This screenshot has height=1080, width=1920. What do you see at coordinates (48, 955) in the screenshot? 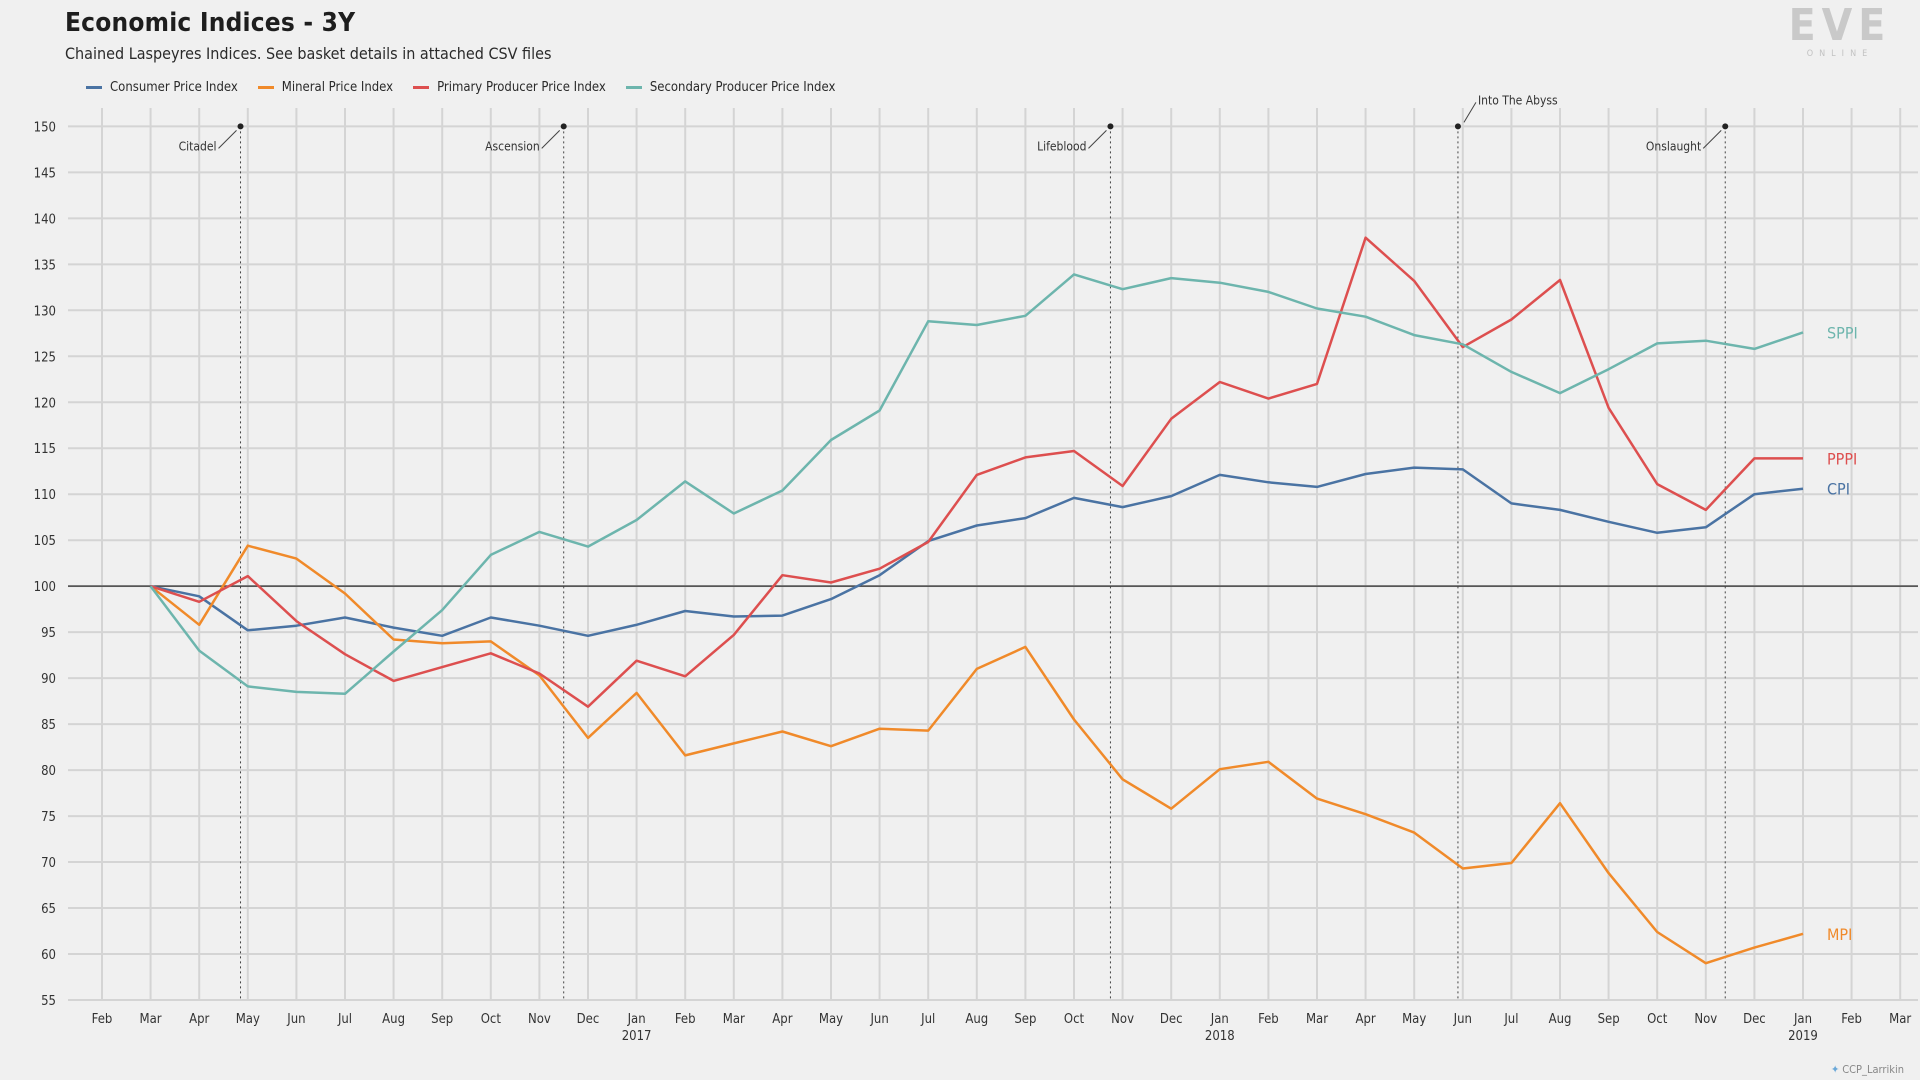
I see `y-tick-label: 60` at bounding box center [48, 955].